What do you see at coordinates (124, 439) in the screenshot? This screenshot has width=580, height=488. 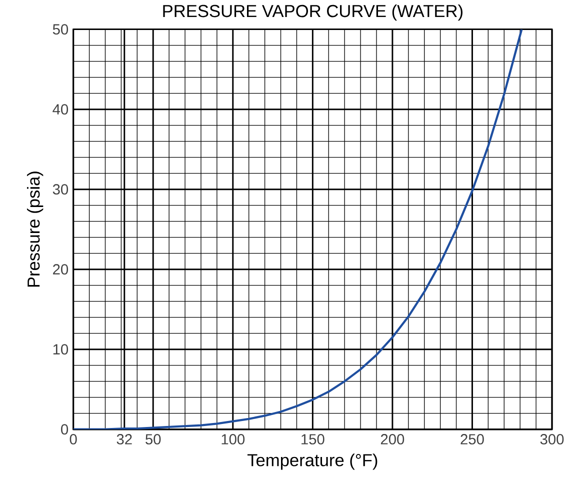 I see `x-tick-label: 32` at bounding box center [124, 439].